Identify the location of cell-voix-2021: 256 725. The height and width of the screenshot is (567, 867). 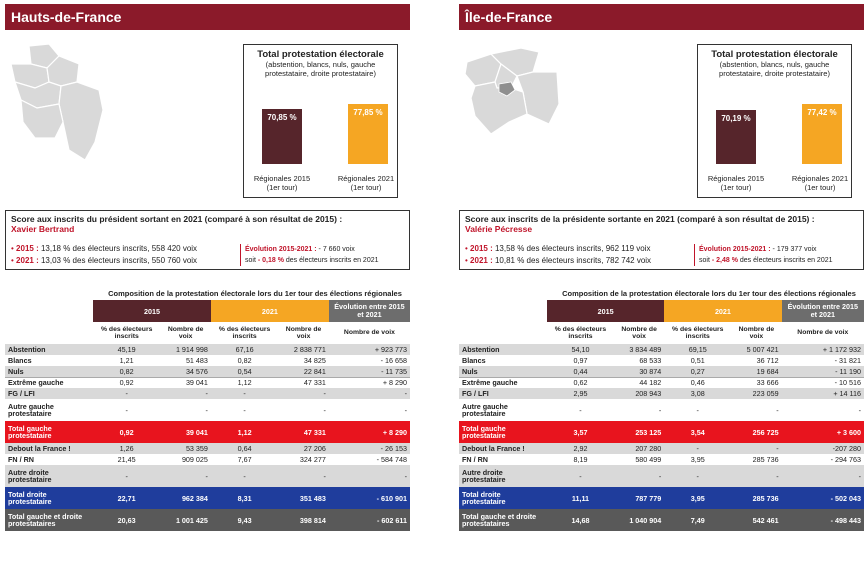
(756, 432).